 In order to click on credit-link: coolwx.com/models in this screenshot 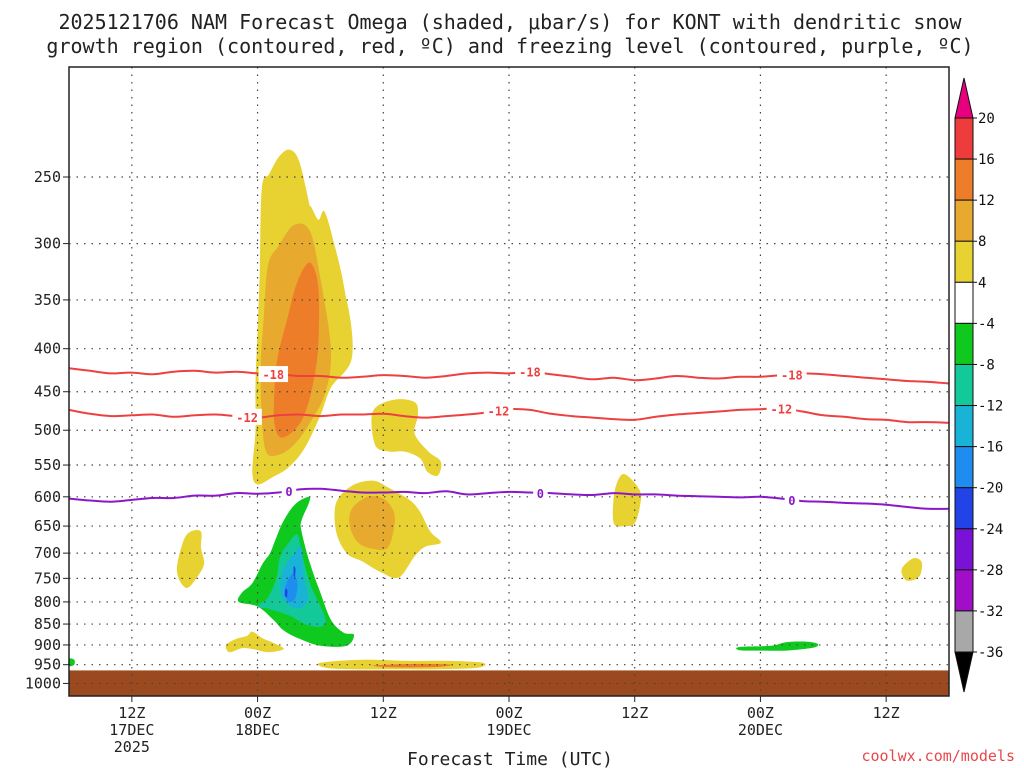, I will do `click(938, 756)`.